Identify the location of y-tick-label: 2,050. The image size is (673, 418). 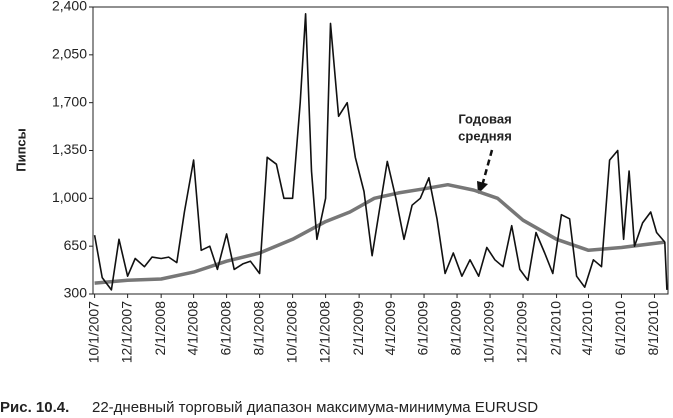
(69, 54).